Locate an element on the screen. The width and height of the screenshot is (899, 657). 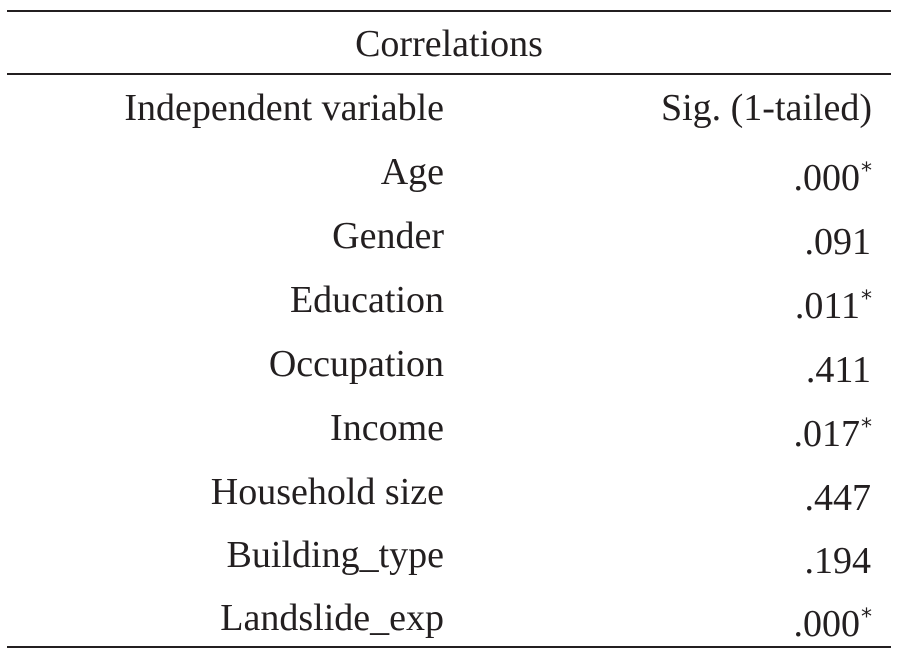
table-row: Household size .447 is located at coordinates (449, 492).